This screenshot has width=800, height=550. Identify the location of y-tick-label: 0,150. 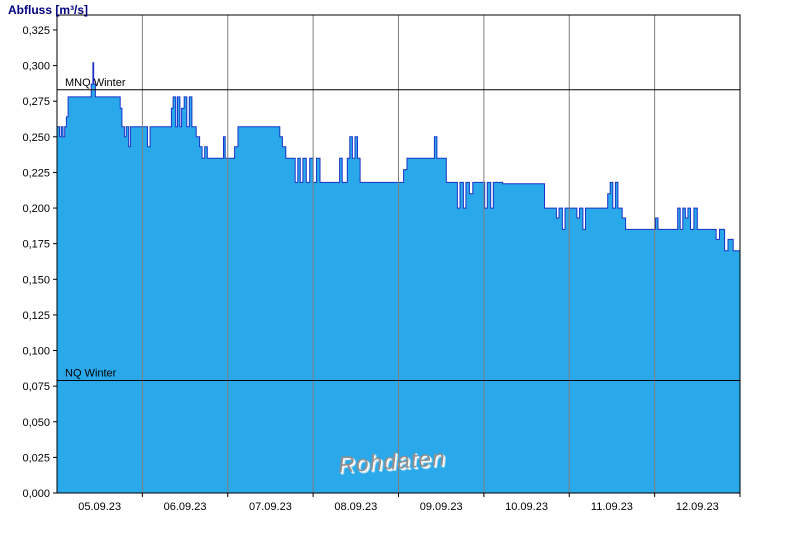
(36, 280).